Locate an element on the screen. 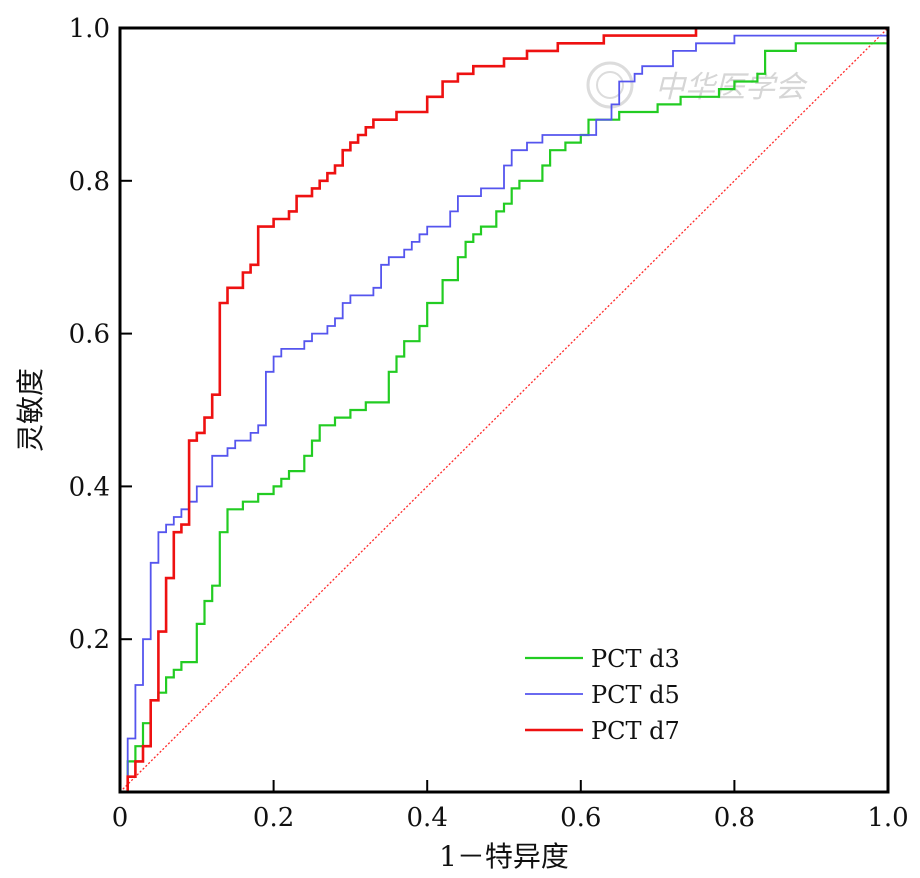  watermark: 中华医学会 is located at coordinates (697, 85).